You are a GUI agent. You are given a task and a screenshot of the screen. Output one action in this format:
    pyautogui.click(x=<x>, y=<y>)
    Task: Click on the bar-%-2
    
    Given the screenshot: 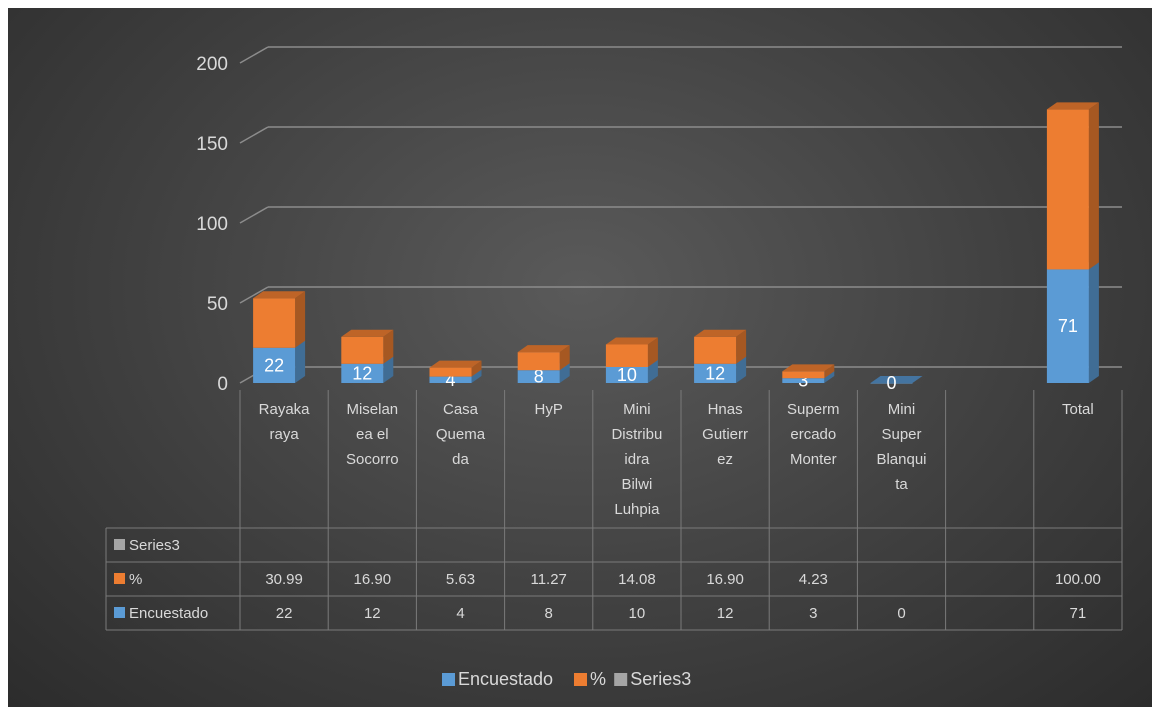 What is the action you would take?
    pyautogui.click(x=450, y=372)
    